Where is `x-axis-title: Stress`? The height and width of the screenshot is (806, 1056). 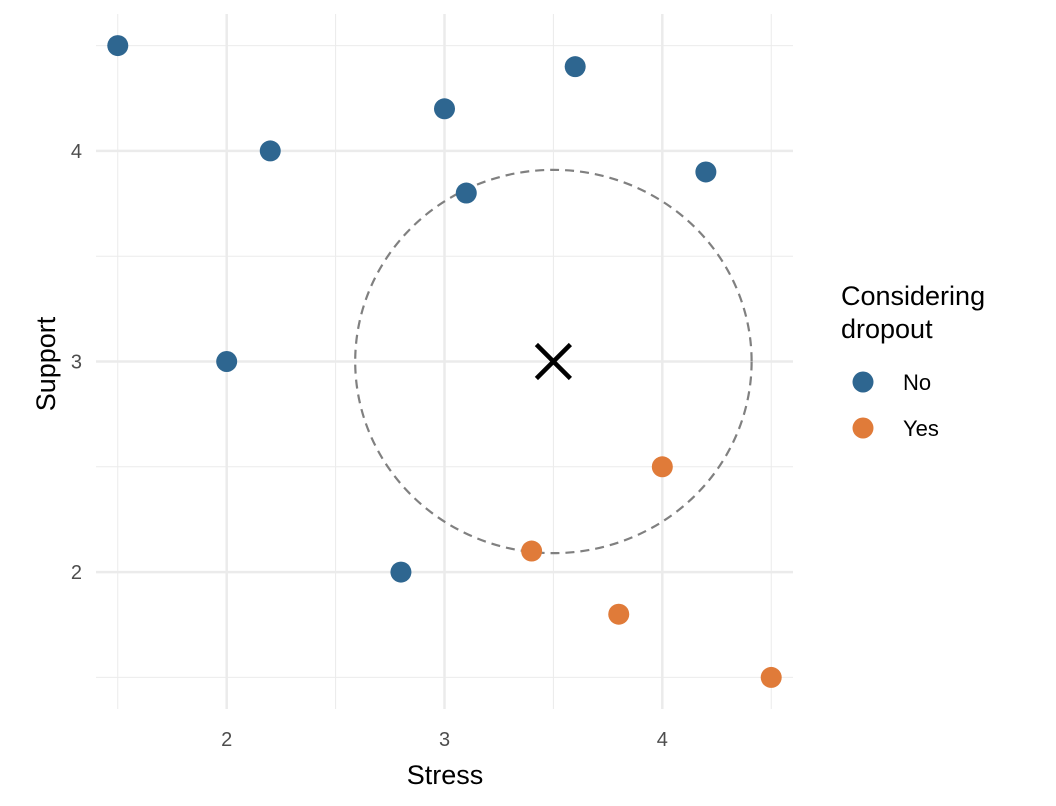 x-axis-title: Stress is located at coordinates (445, 775).